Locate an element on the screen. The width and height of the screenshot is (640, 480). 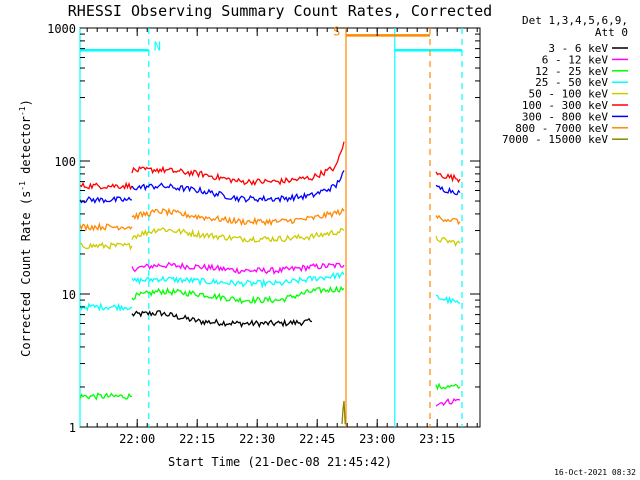
legend-entry-label: 6 - 12 keV is located at coordinates (575, 59).